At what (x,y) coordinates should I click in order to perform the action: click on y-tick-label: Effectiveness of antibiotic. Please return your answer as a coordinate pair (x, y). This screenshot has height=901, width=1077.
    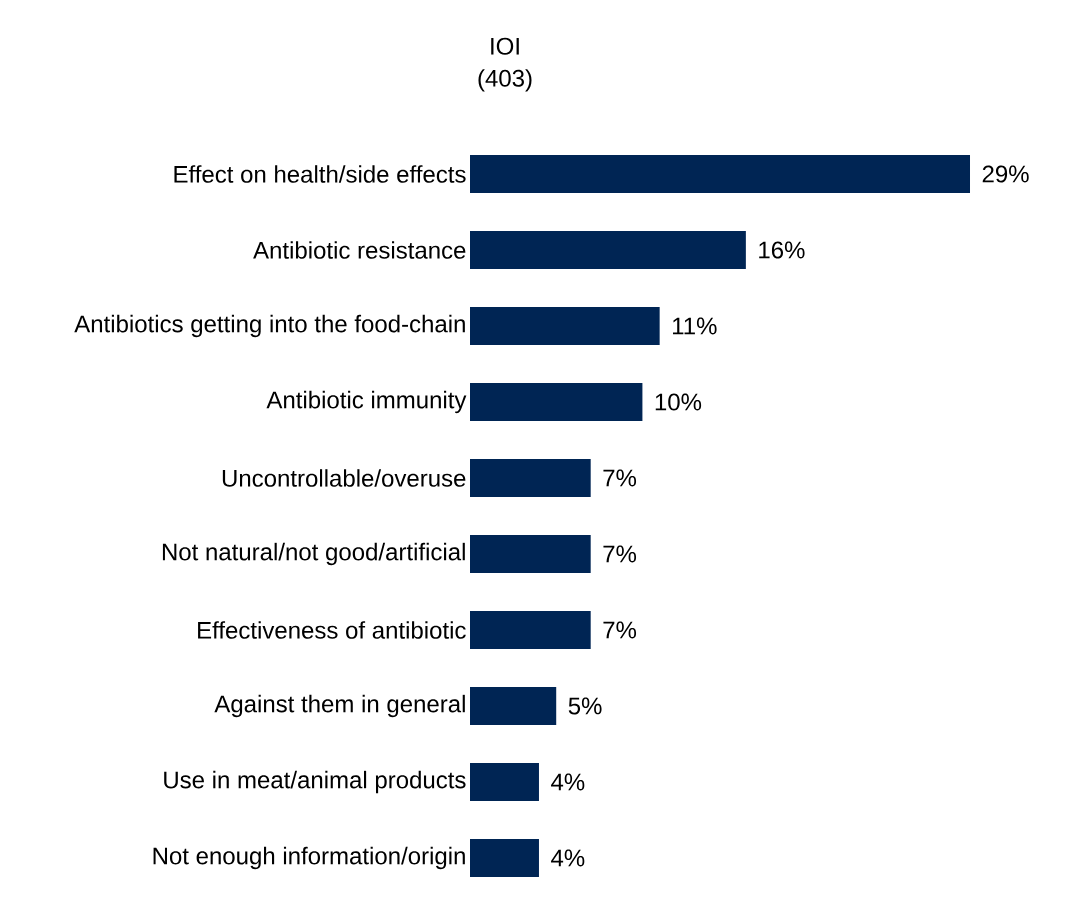
    Looking at the image, I should click on (332, 630).